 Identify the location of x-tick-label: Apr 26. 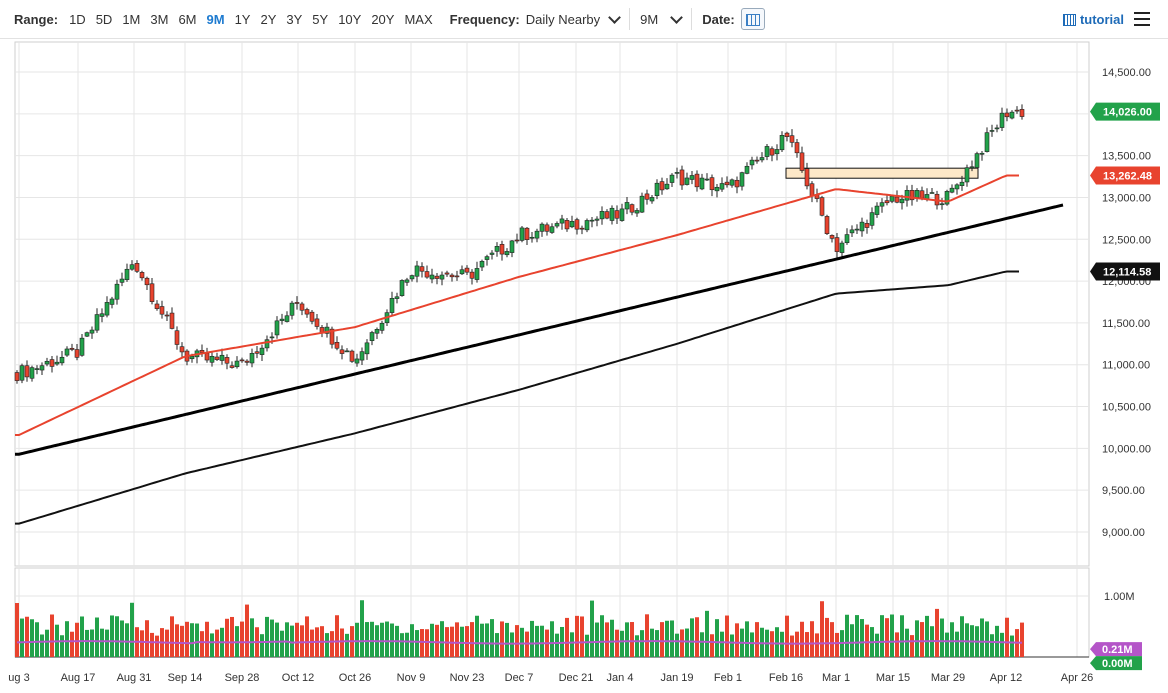
(1077, 678).